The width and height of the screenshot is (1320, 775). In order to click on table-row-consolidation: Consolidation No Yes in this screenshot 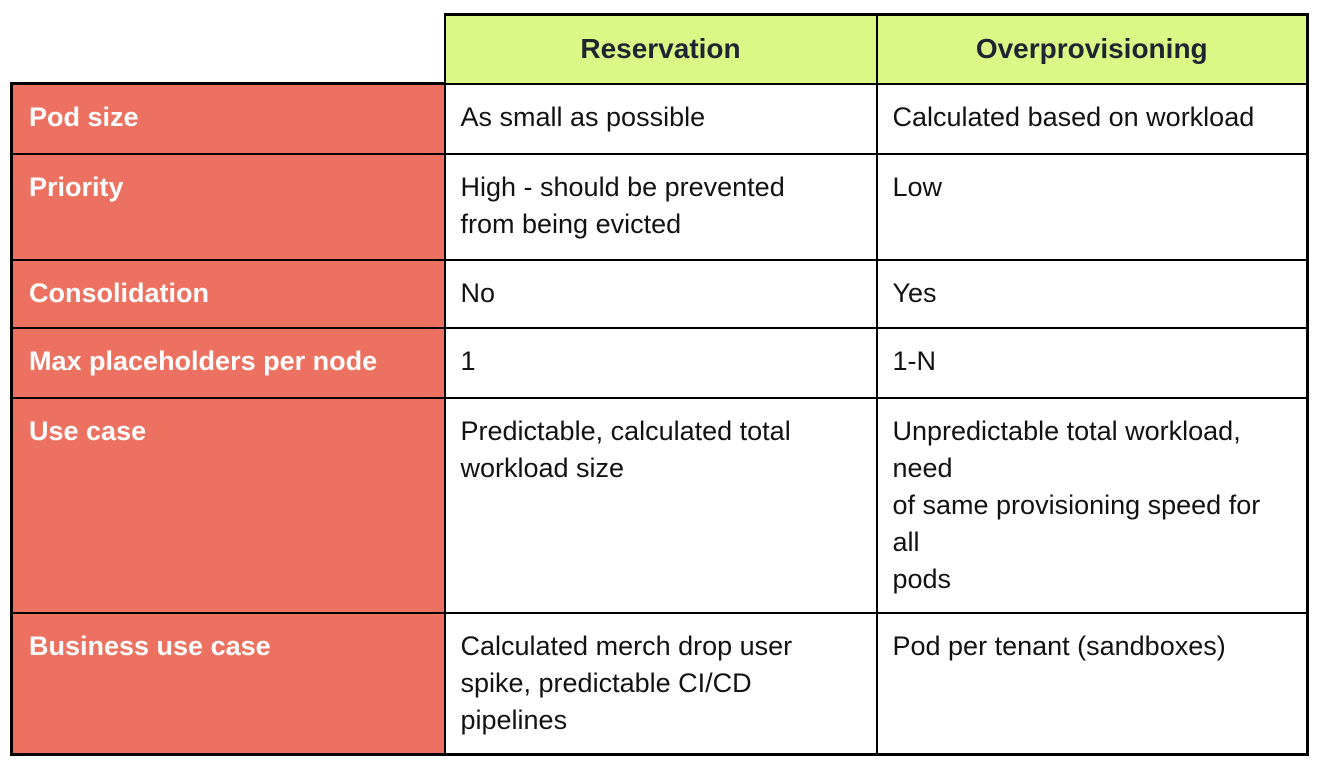, I will do `click(659, 293)`.